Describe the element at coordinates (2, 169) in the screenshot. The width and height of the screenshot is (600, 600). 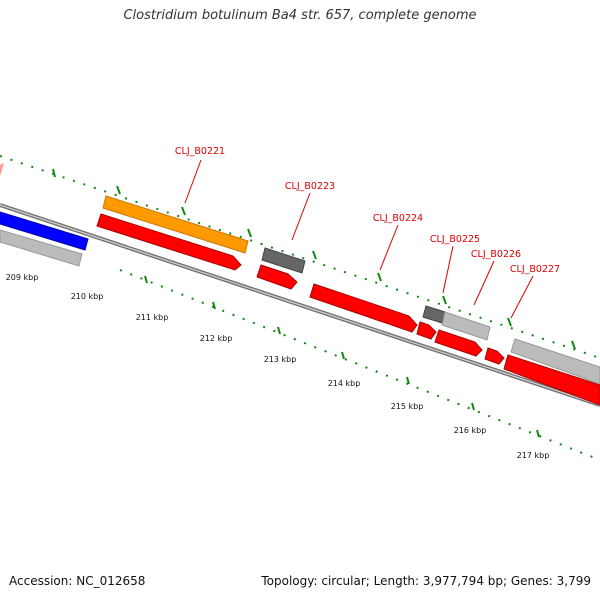
I see `feature-pink` at that location.